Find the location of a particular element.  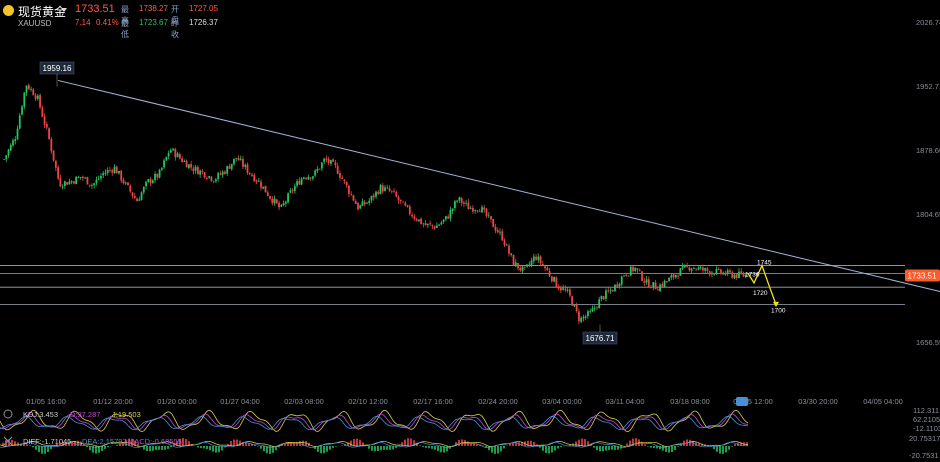

chevron-down-icon is located at coordinates (64, 10).